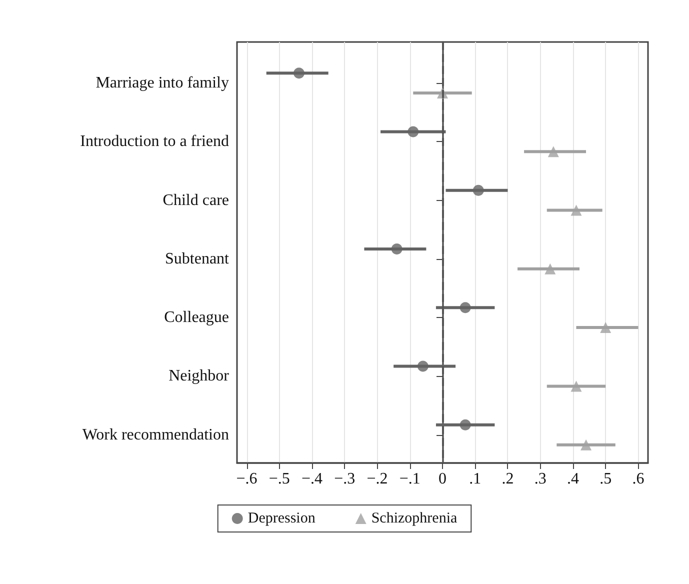 The height and width of the screenshot is (584, 689). Describe the element at coordinates (572, 479) in the screenshot. I see `x-tick-label: .4` at that location.